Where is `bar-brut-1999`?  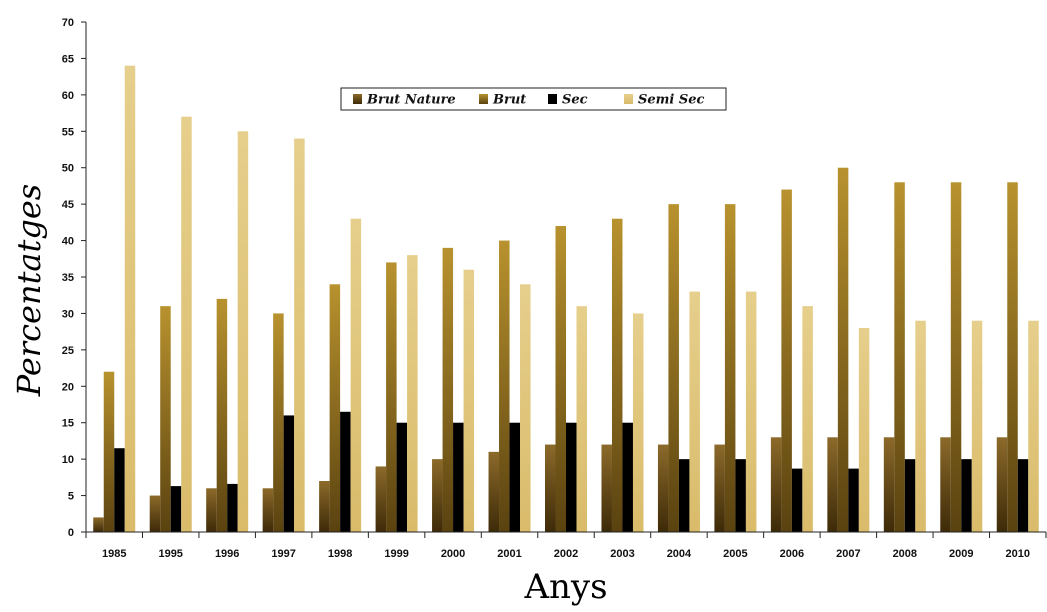
bar-brut-1999 is located at coordinates (391, 397).